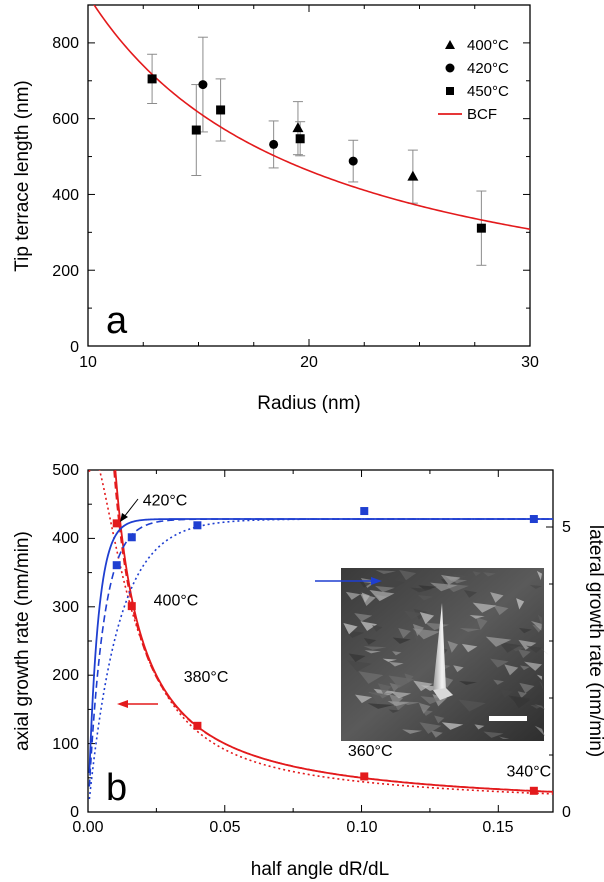  Describe the element at coordinates (74, 812) in the screenshot. I see `ytick-b-0: 0` at that location.